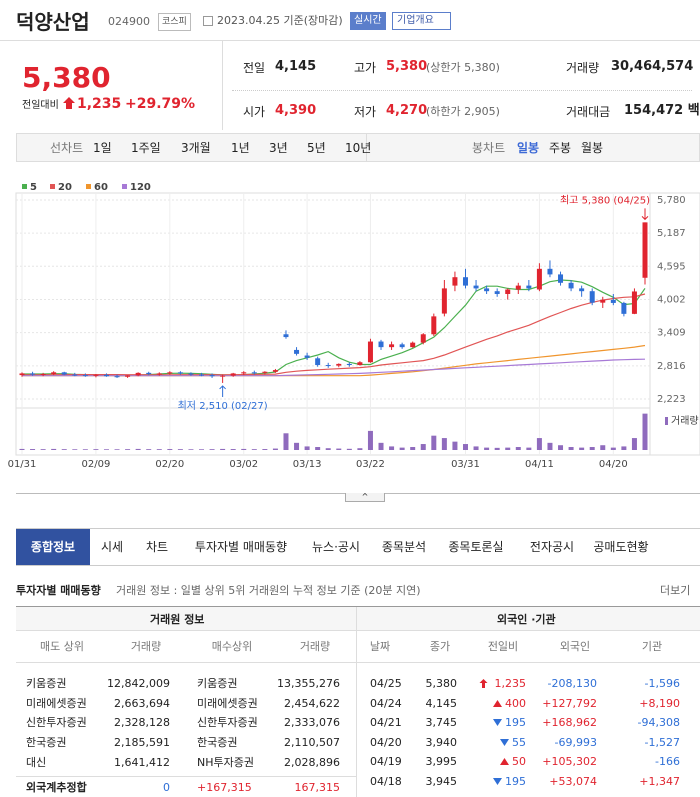 The image size is (700, 797). What do you see at coordinates (146, 646) in the screenshot?
I see `column-header: 거래량` at bounding box center [146, 646].